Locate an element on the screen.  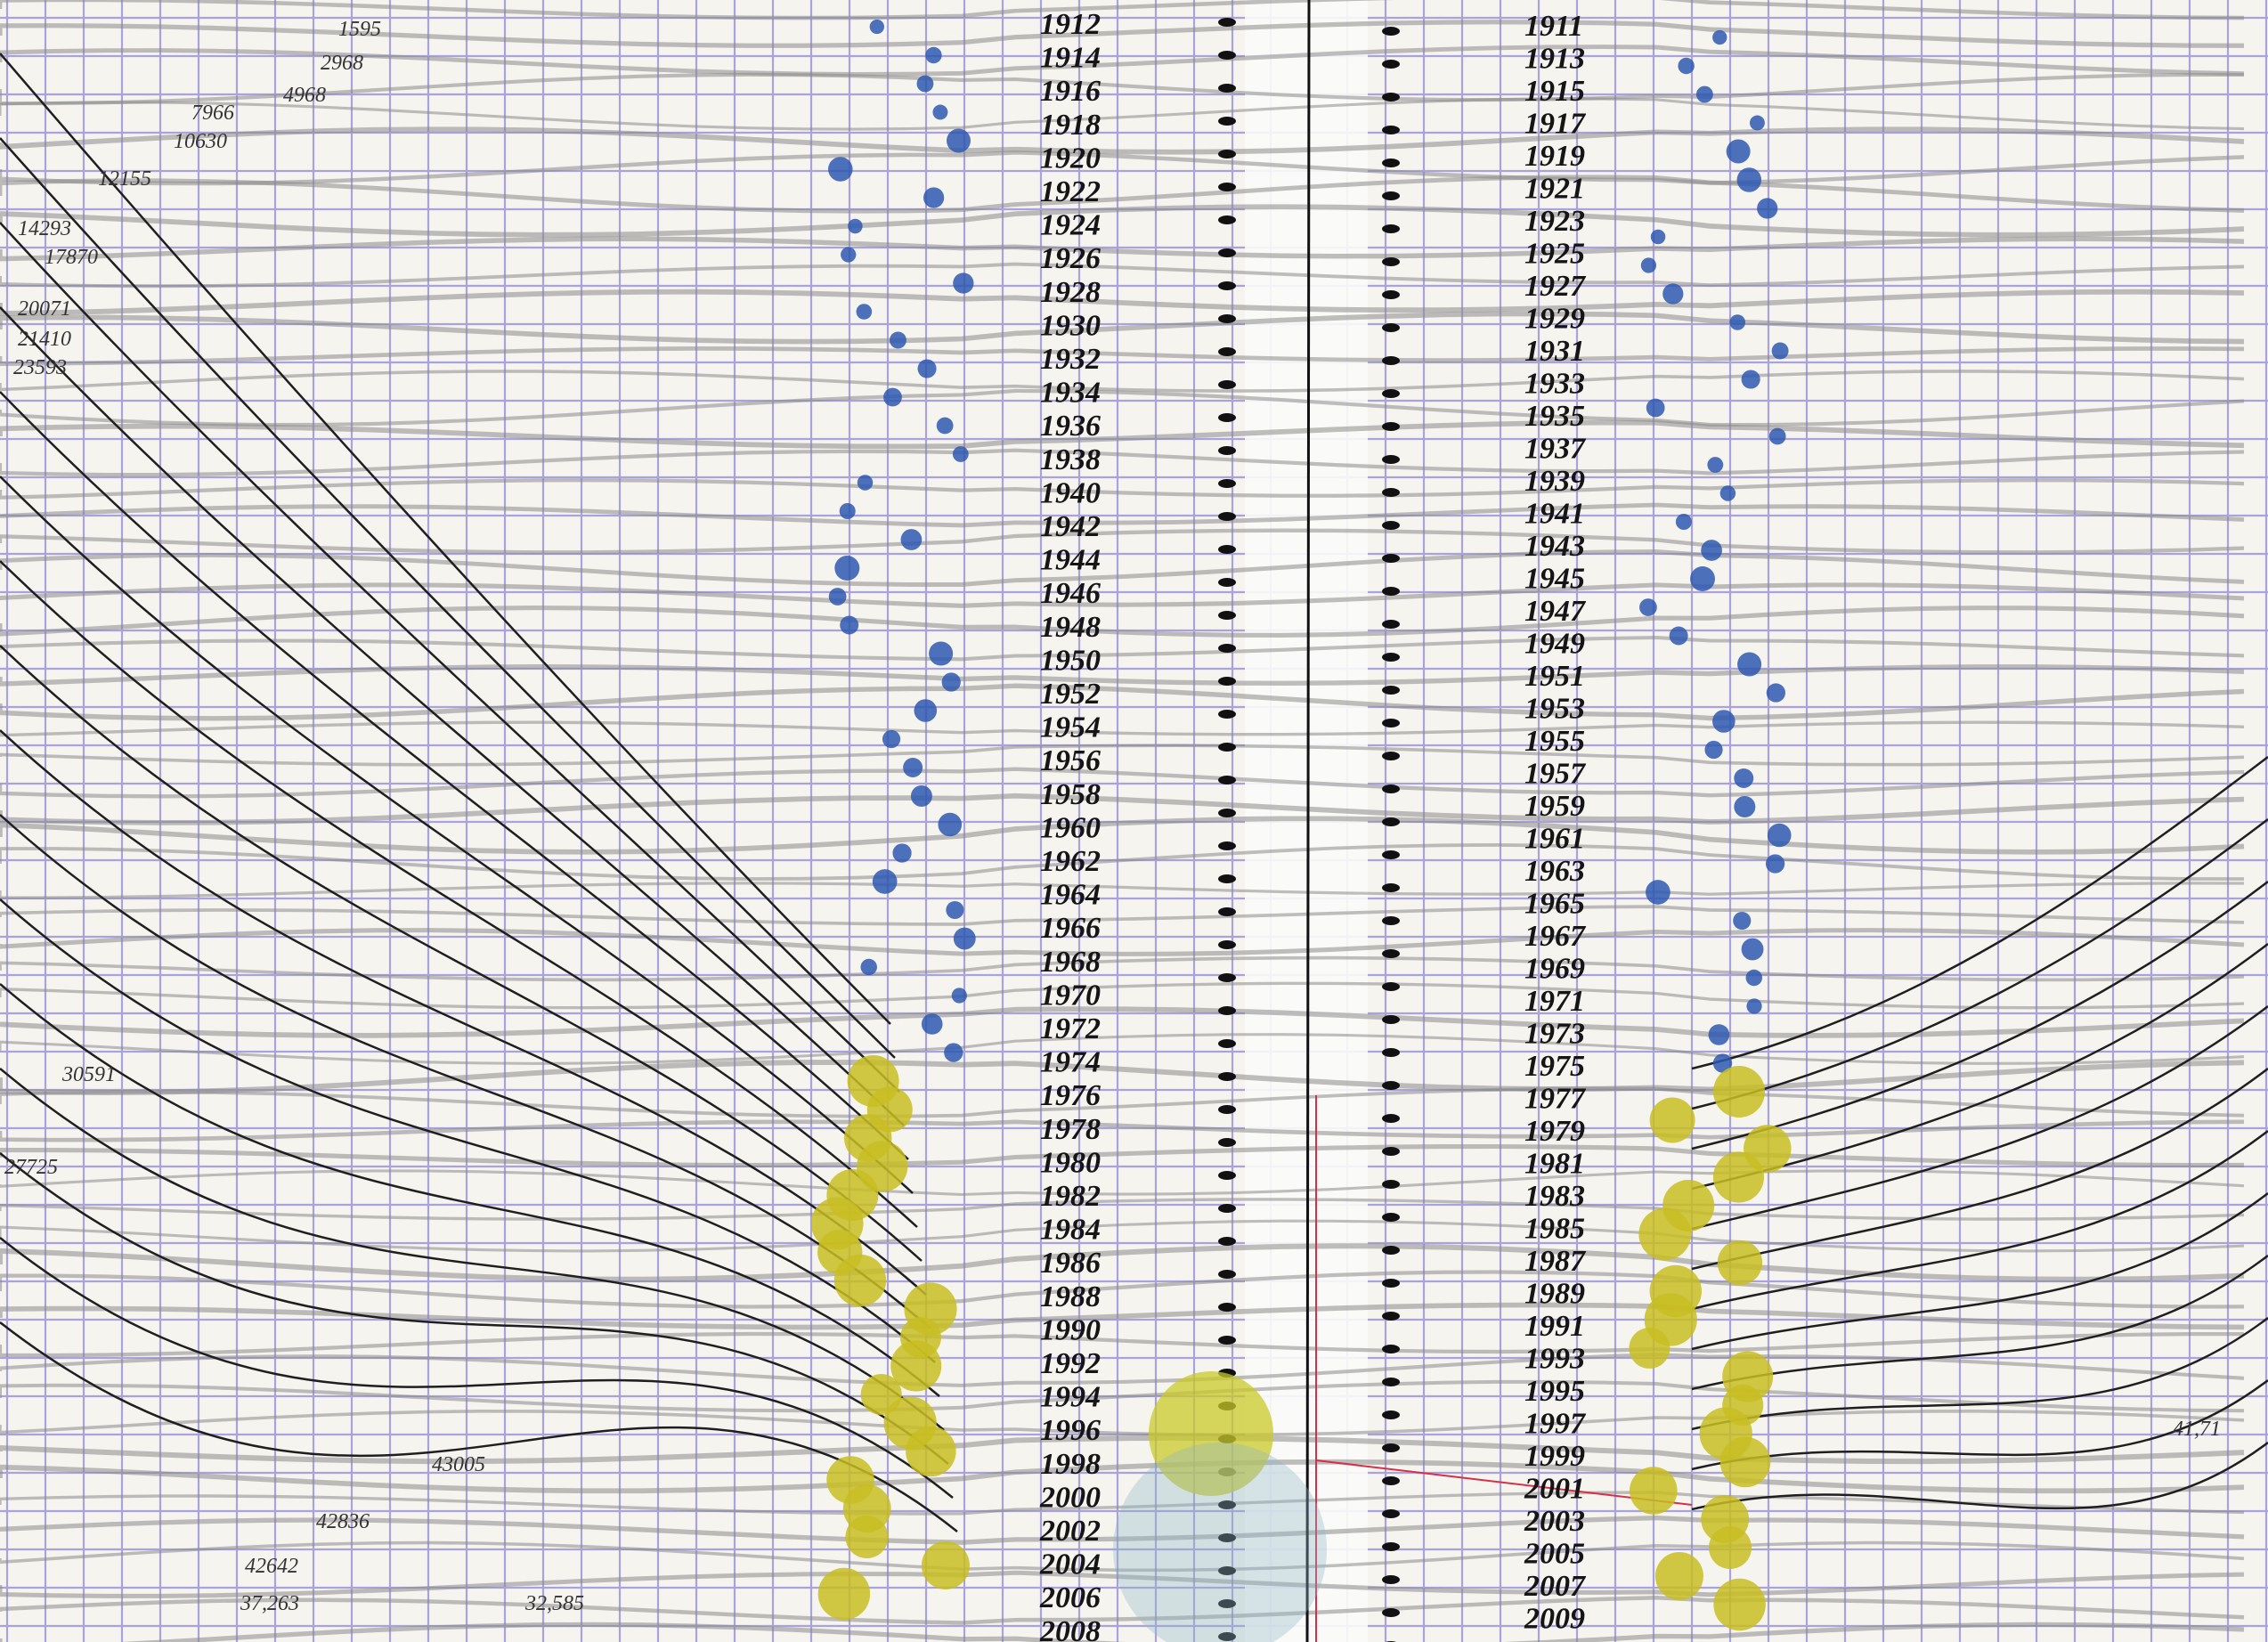
right-year: 1967 is located at coordinates (1555, 936).